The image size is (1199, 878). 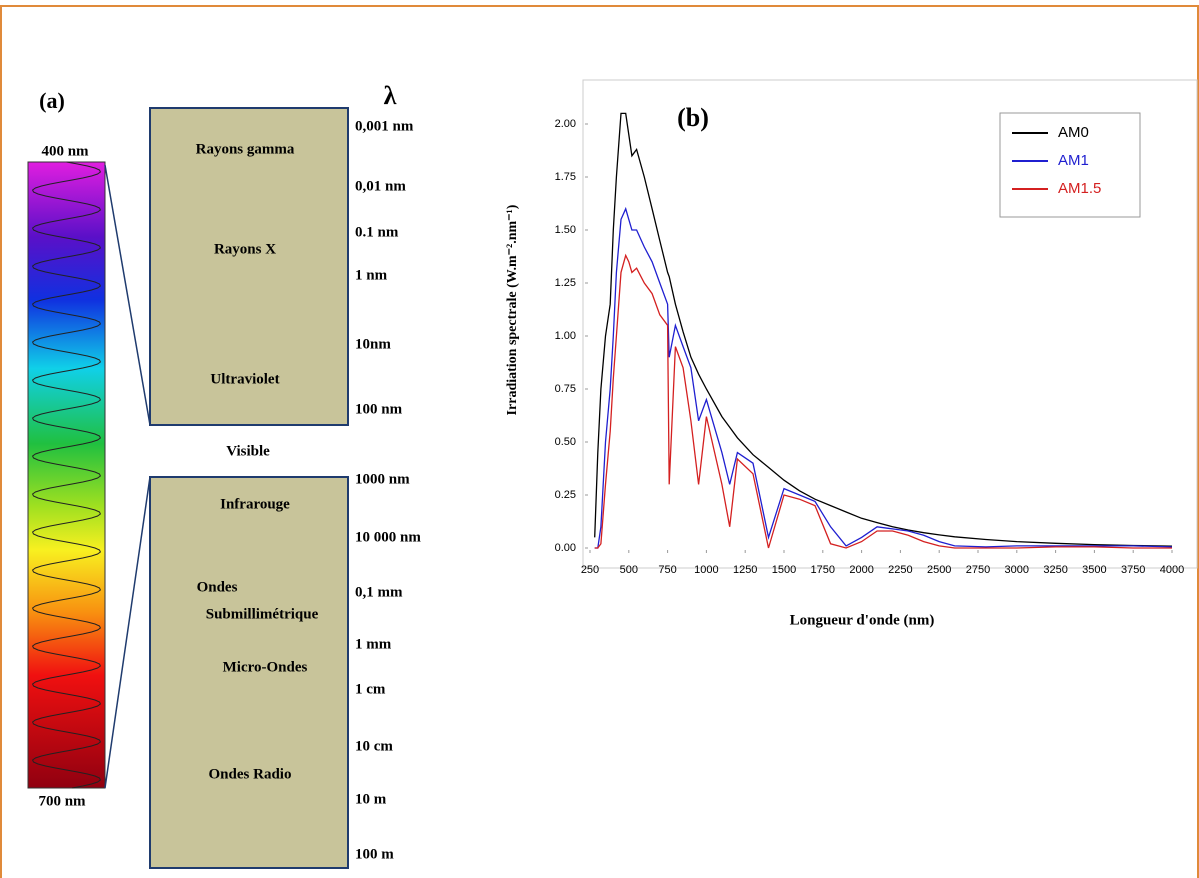 I want to click on wave, so click(x=66, y=475).